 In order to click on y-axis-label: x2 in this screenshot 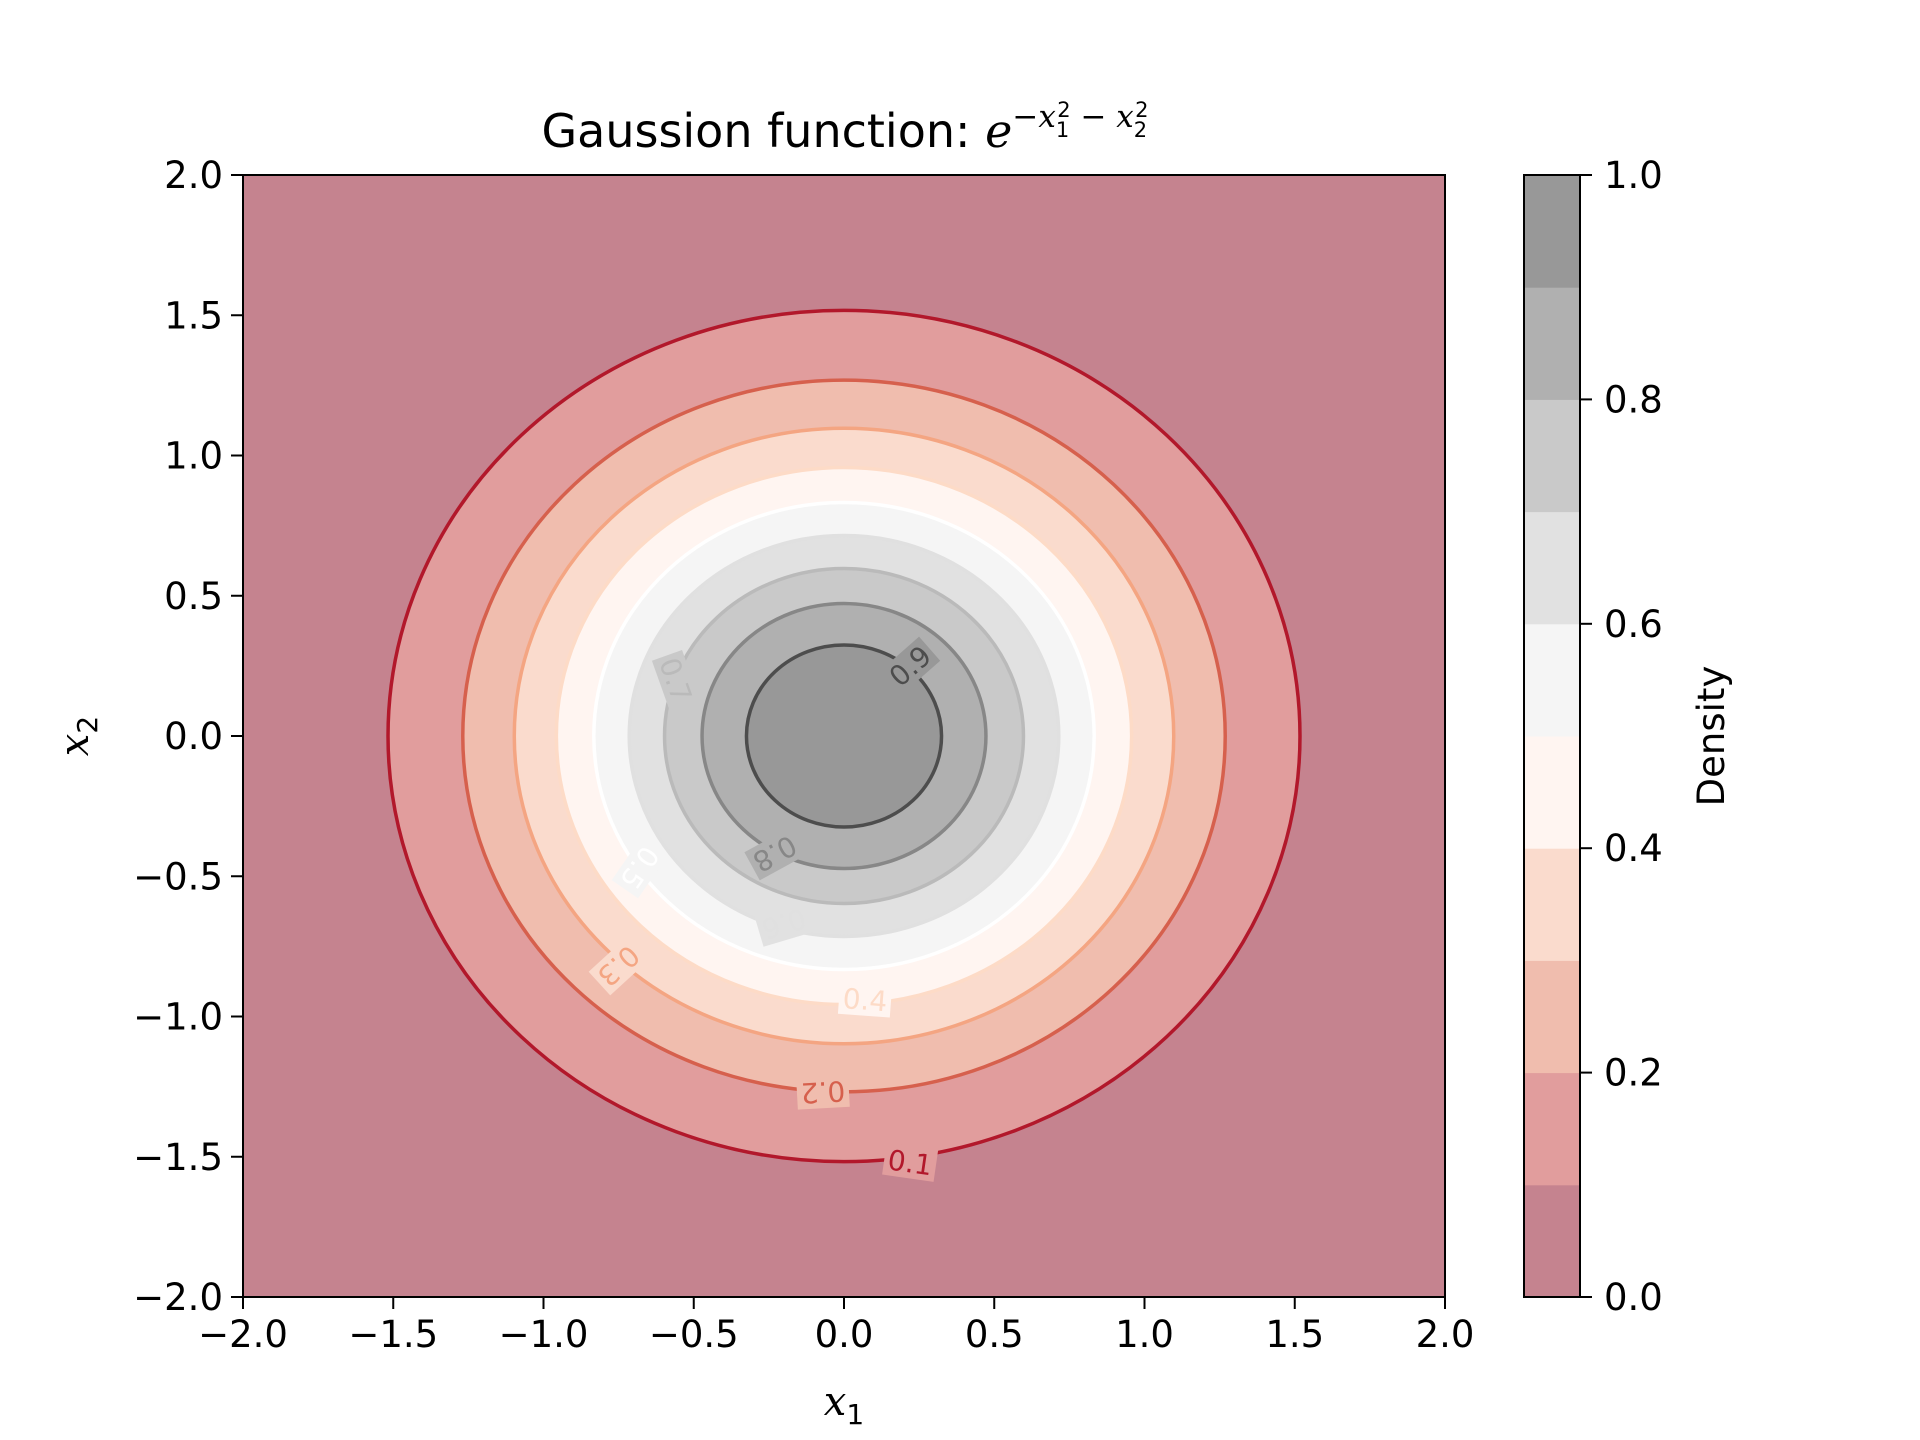, I will do `click(78, 736)`.